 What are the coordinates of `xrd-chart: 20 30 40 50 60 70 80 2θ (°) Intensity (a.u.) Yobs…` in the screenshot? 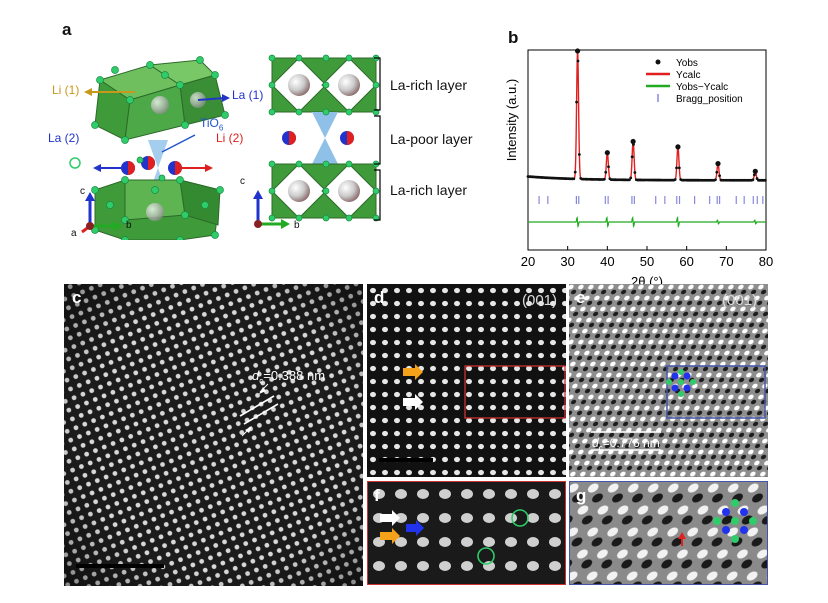 It's located at (638, 166).